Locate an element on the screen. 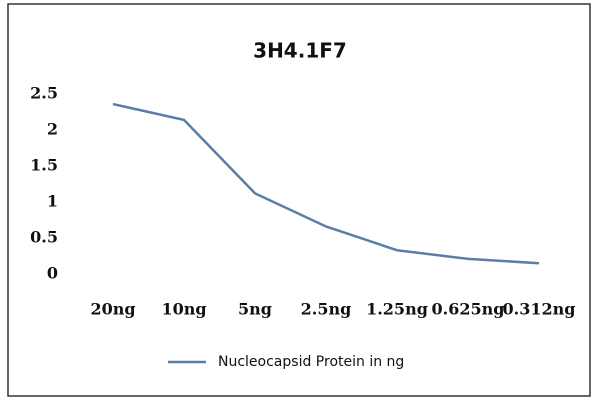  x-tick-label: 20ng is located at coordinates (112, 309).